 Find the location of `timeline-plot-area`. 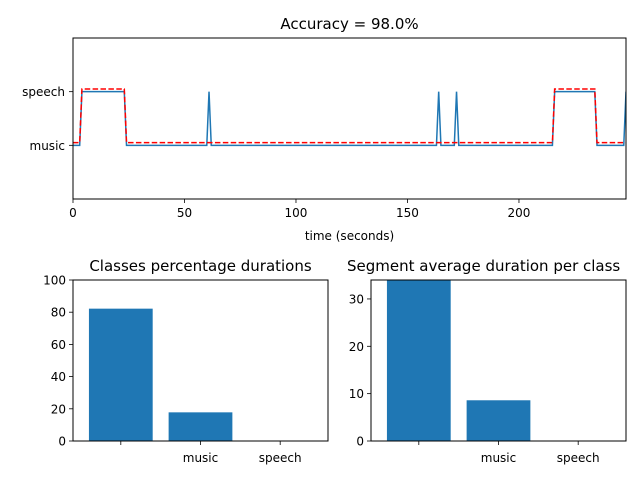

timeline-plot-area is located at coordinates (349, 117).